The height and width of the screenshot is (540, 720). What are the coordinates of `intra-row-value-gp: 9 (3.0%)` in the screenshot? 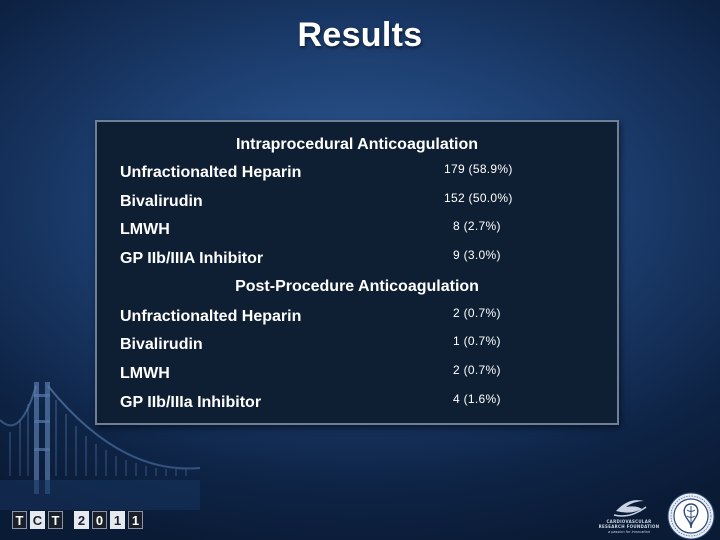 It's located at (477, 255).